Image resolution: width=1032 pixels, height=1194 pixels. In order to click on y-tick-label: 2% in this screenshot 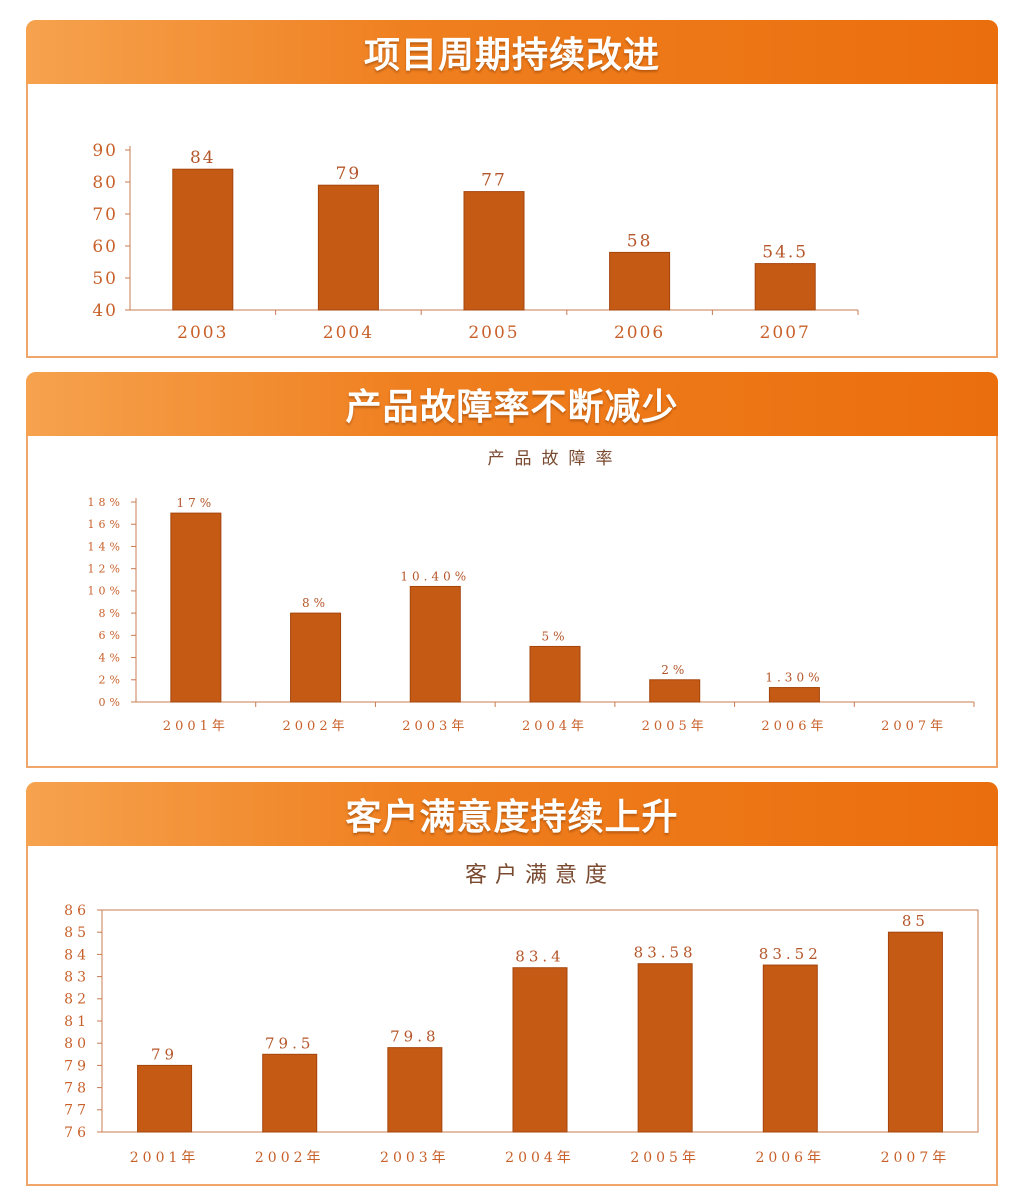, I will do `click(111, 680)`.